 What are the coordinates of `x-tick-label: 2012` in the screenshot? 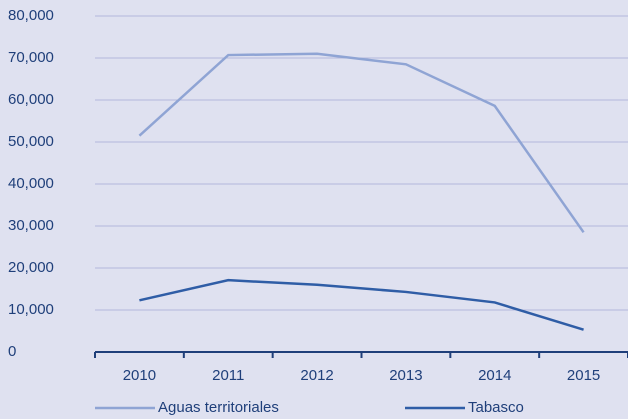 It's located at (316, 375).